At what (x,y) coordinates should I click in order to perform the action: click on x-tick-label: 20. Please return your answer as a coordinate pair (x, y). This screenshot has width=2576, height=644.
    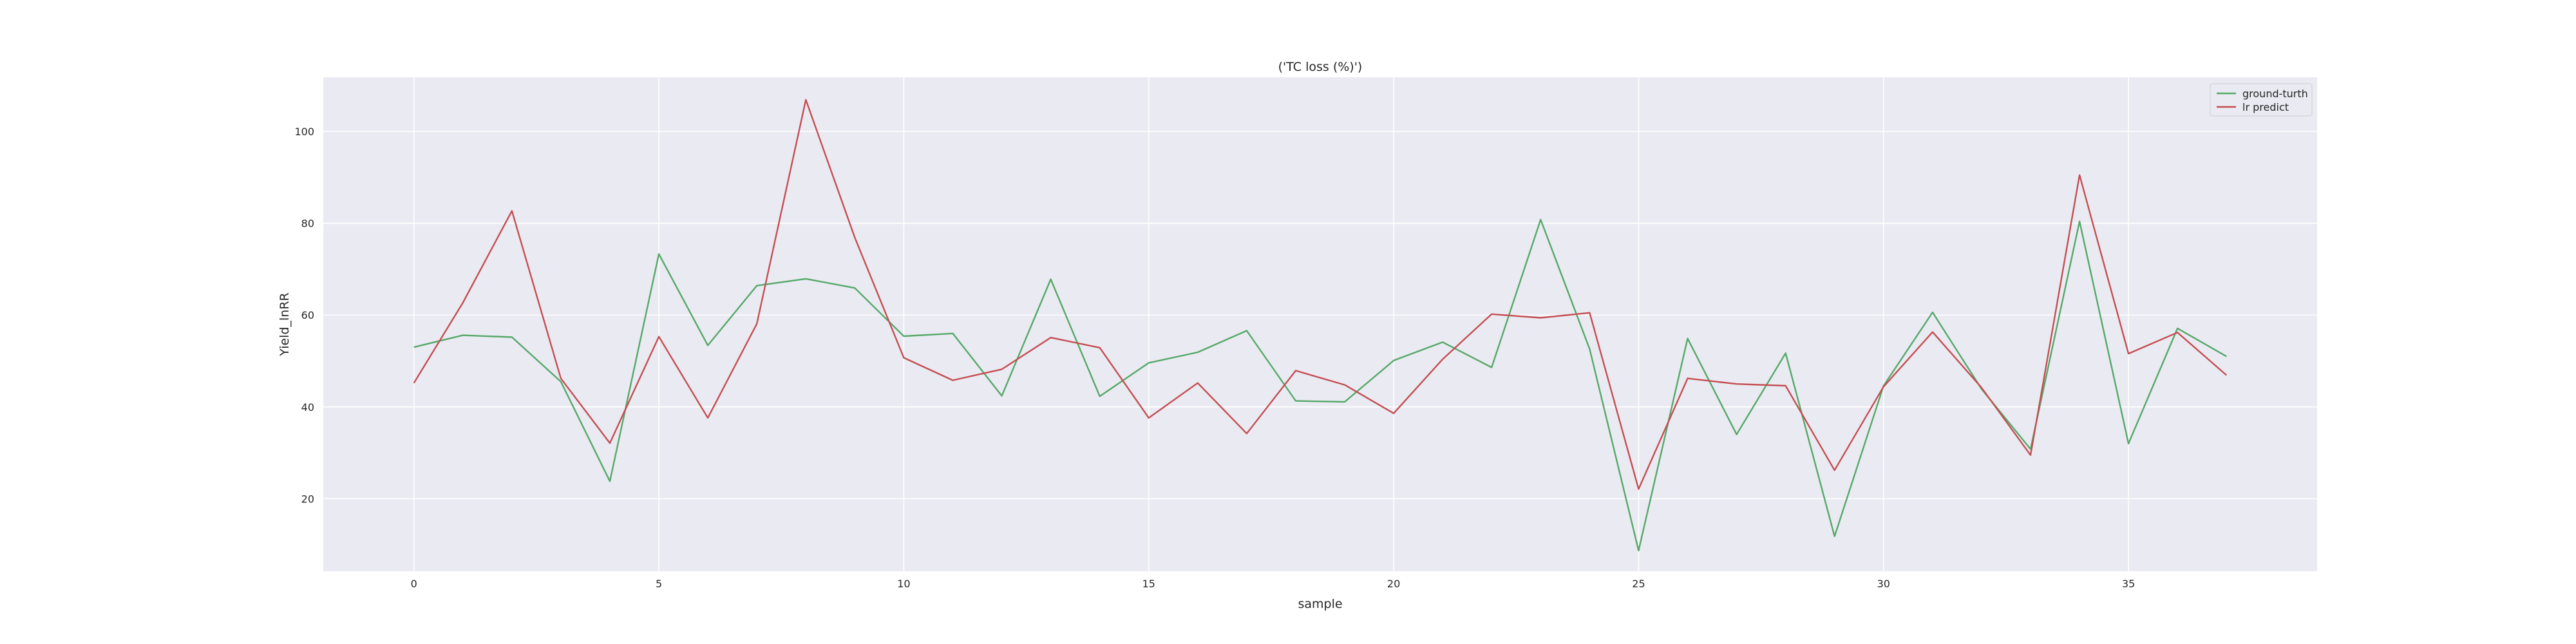
    Looking at the image, I should click on (1393, 584).